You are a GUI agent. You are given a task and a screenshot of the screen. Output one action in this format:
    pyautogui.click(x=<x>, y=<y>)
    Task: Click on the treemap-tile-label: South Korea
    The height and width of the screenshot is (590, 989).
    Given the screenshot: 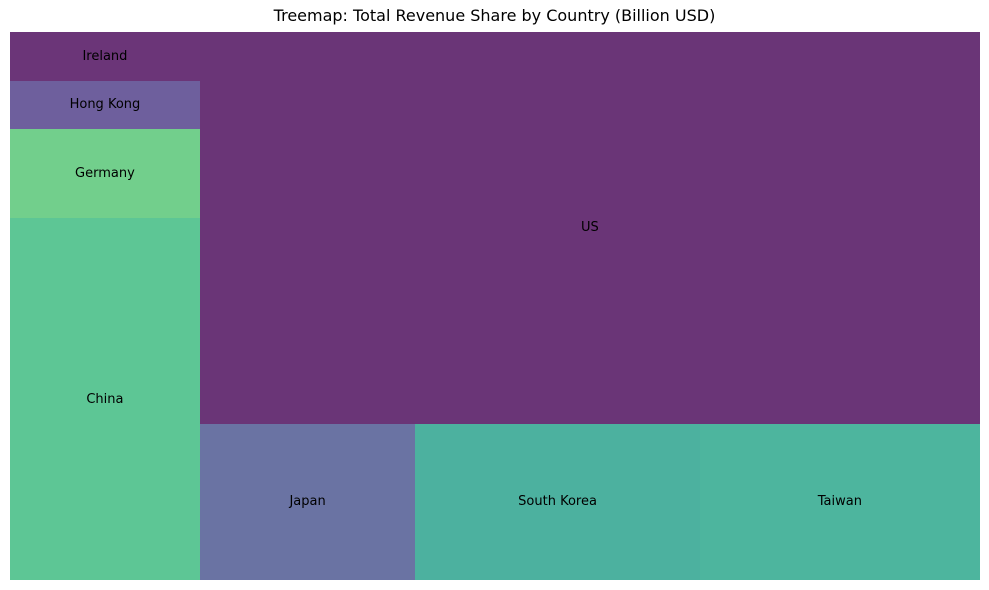 What is the action you would take?
    pyautogui.click(x=557, y=502)
    